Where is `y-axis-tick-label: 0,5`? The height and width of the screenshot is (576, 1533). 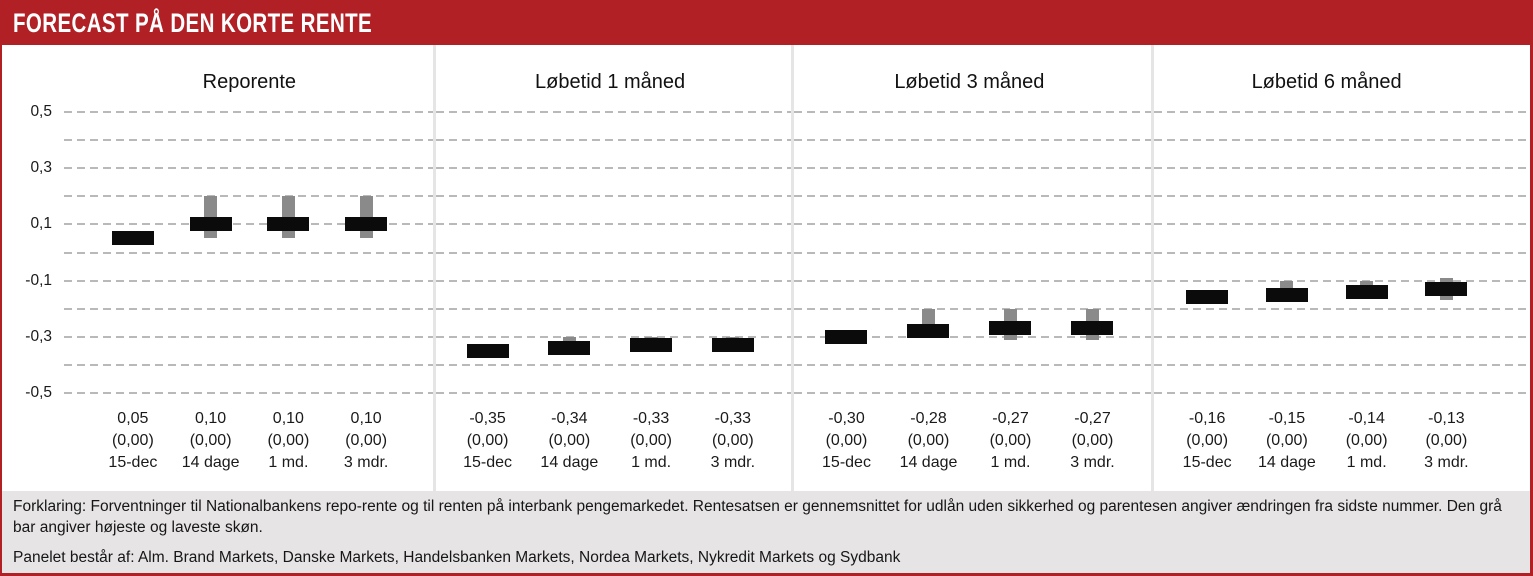 y-axis-tick-label: 0,5 is located at coordinates (41, 111).